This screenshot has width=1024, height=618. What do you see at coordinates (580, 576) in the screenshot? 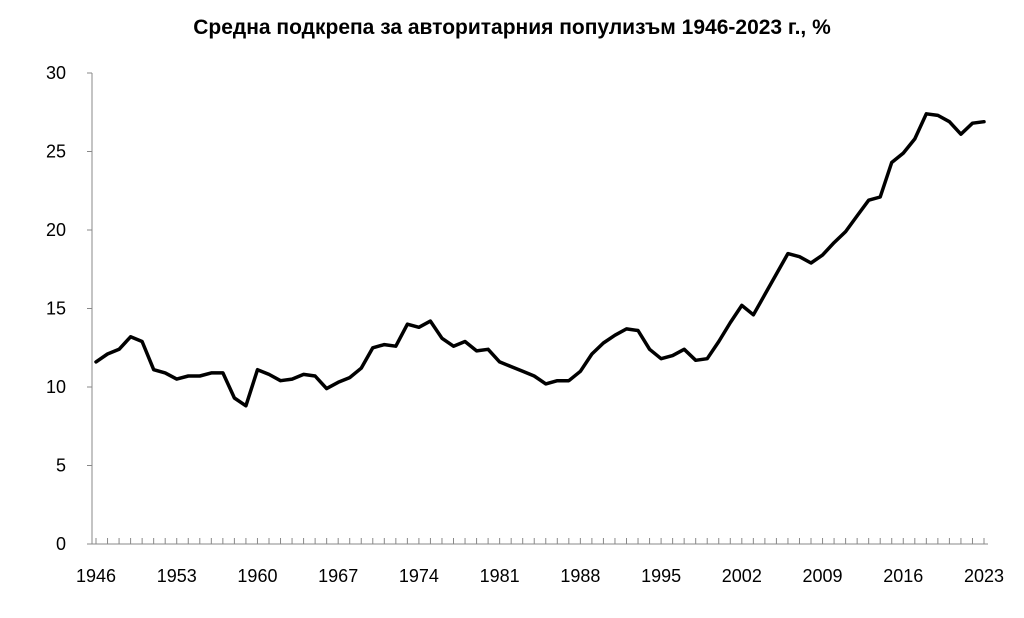
I see `x-tick-label: 1988` at bounding box center [580, 576].